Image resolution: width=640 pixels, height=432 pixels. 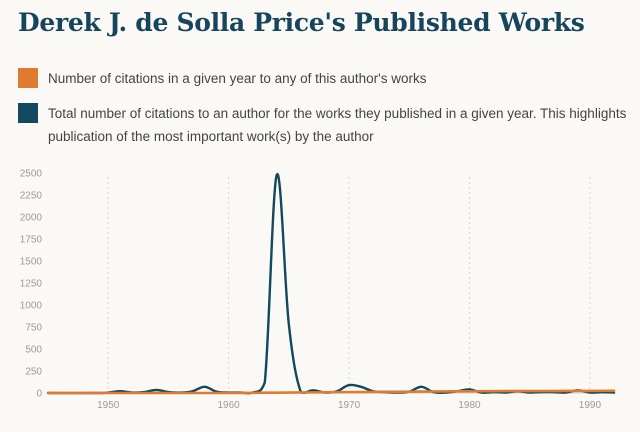 What do you see at coordinates (31, 262) in the screenshot?
I see `y-tick-label: 1500` at bounding box center [31, 262].